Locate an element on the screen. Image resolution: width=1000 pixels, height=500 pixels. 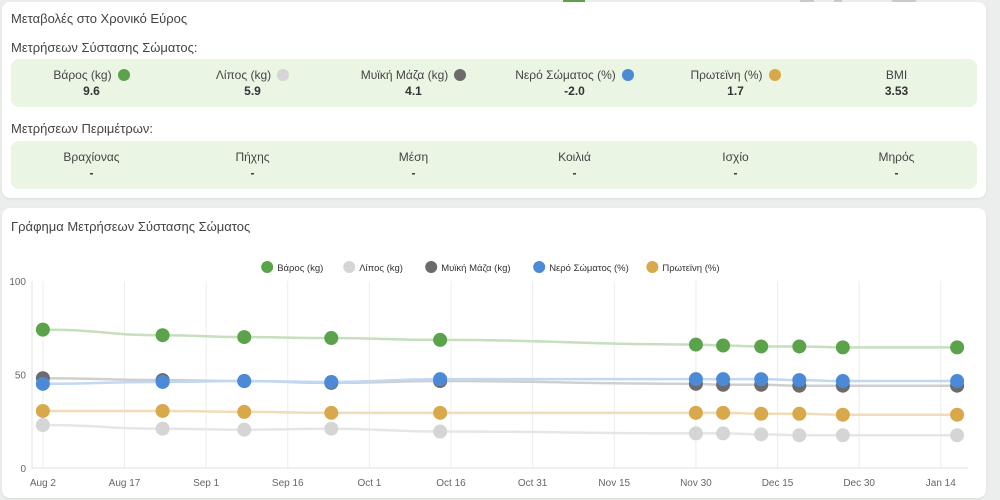
stat-label: BMI is located at coordinates (896, 75).